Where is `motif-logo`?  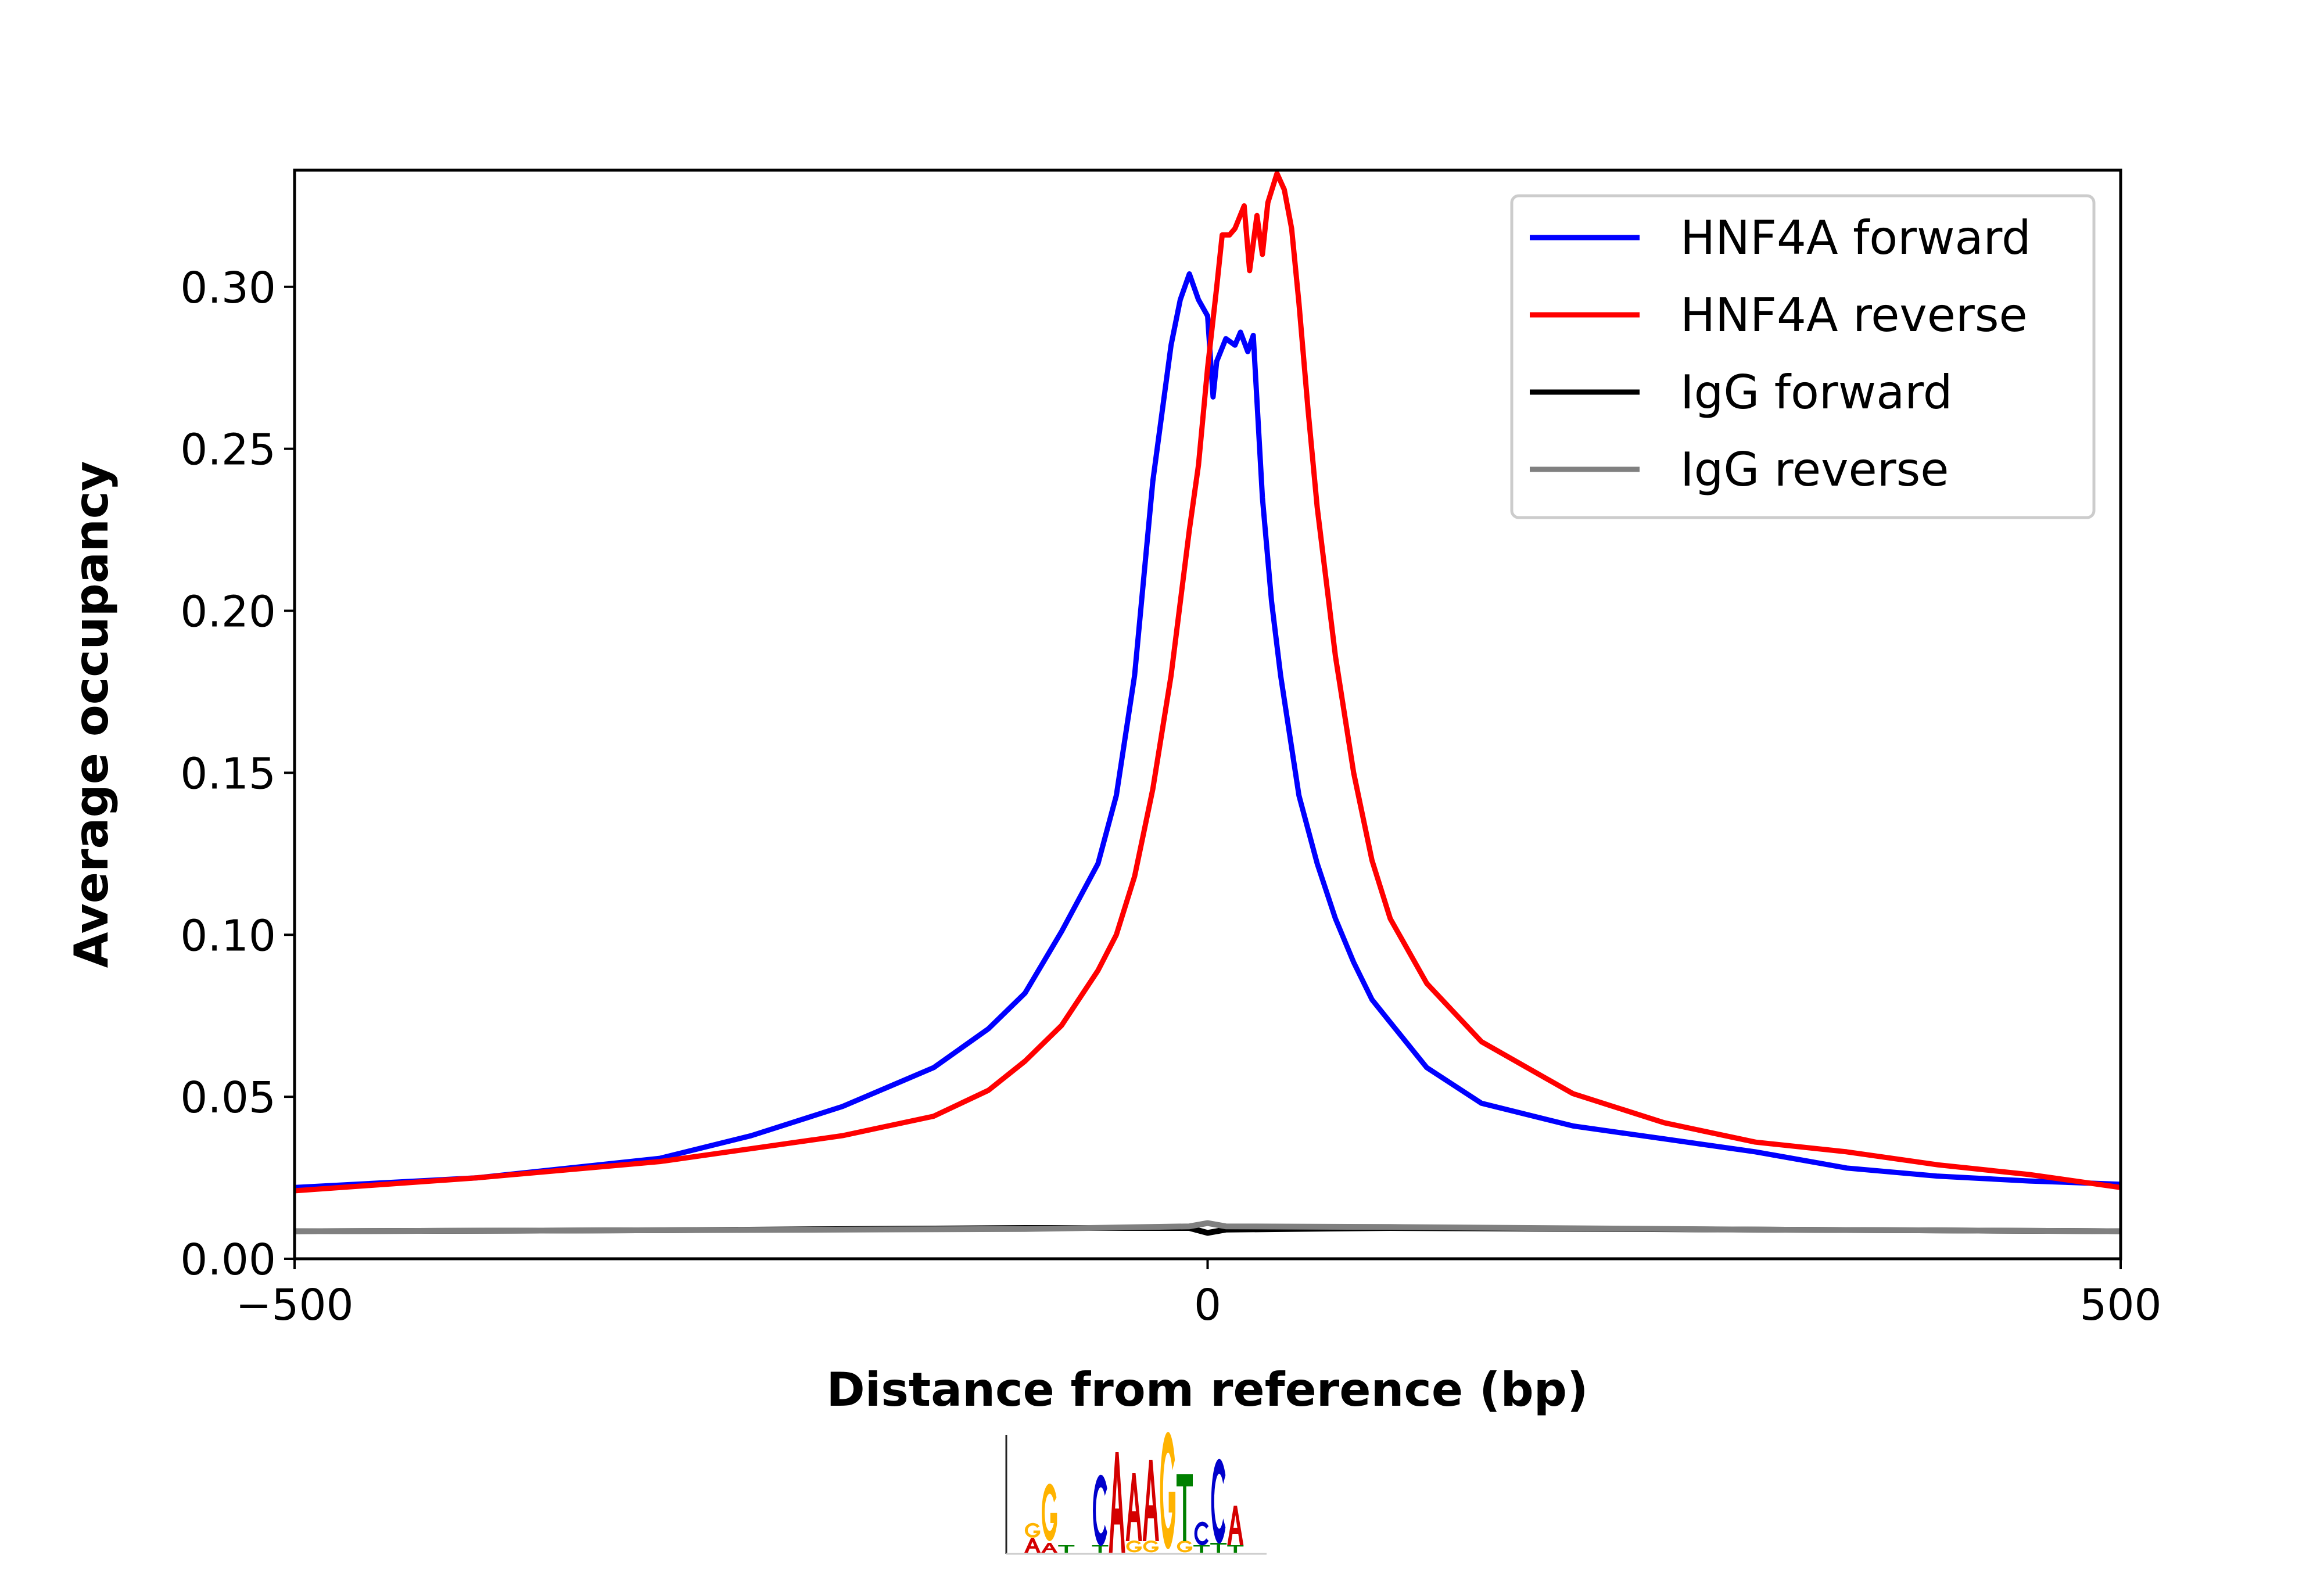
motif-logo is located at coordinates (1136, 1494).